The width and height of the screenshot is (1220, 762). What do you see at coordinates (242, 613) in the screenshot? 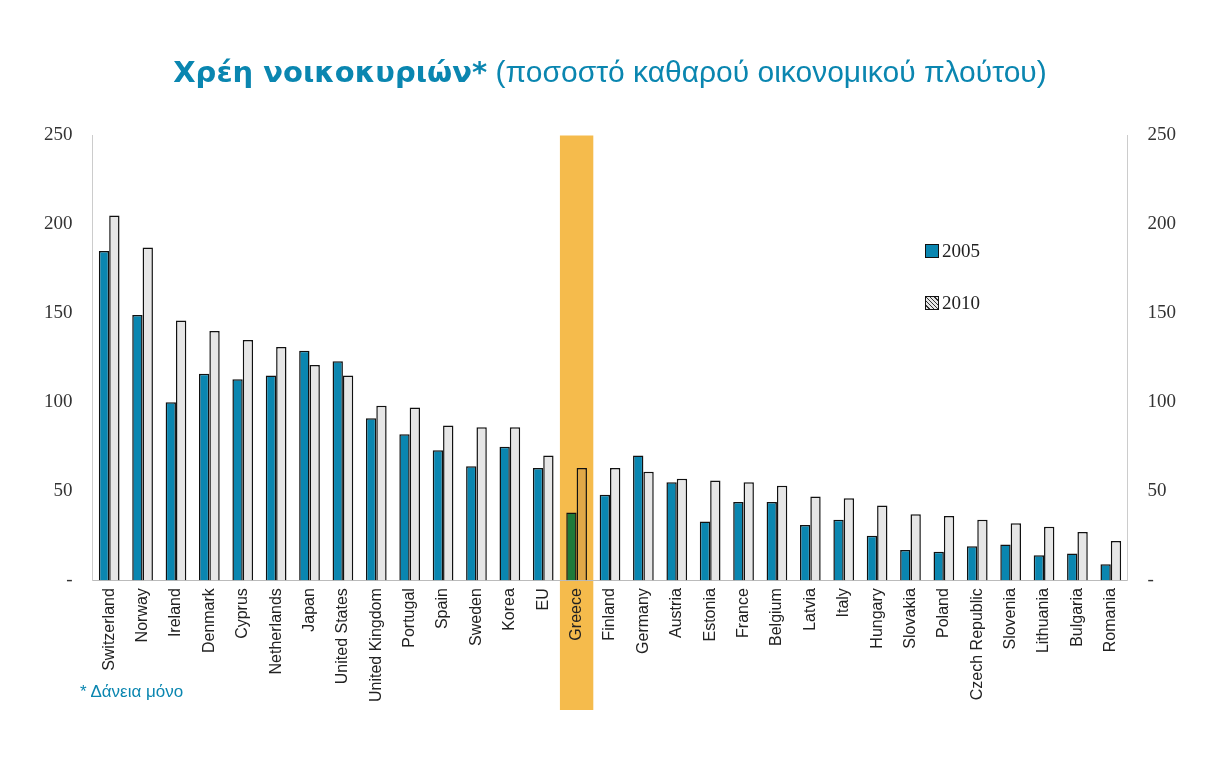
I see `x-tick-label: Cyprus` at bounding box center [242, 613].